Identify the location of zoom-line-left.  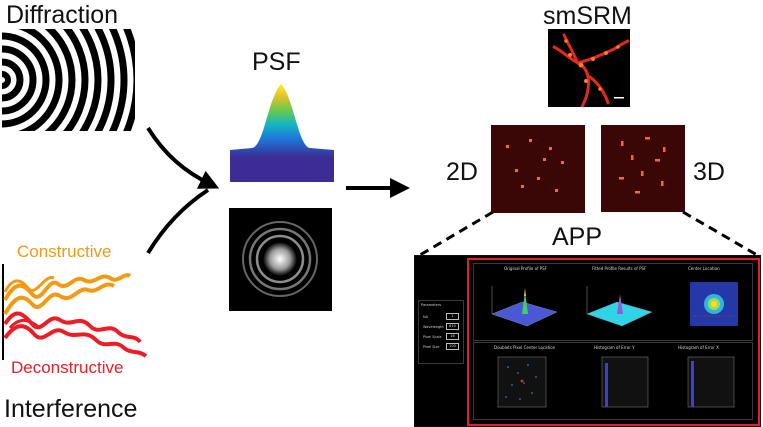
(456, 233).